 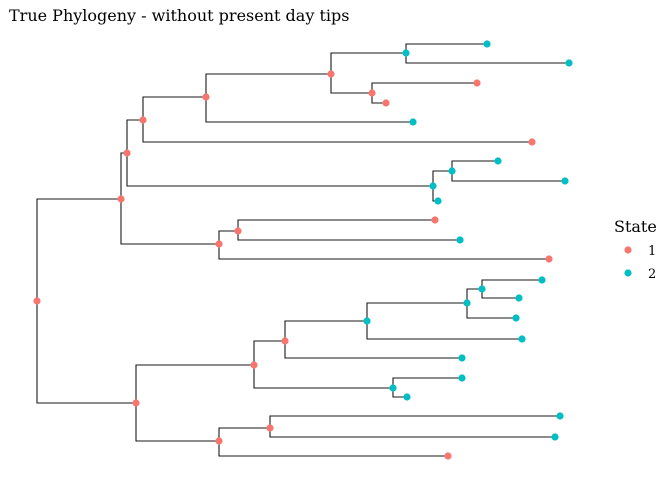 I want to click on legend-title: State, so click(x=635, y=226).